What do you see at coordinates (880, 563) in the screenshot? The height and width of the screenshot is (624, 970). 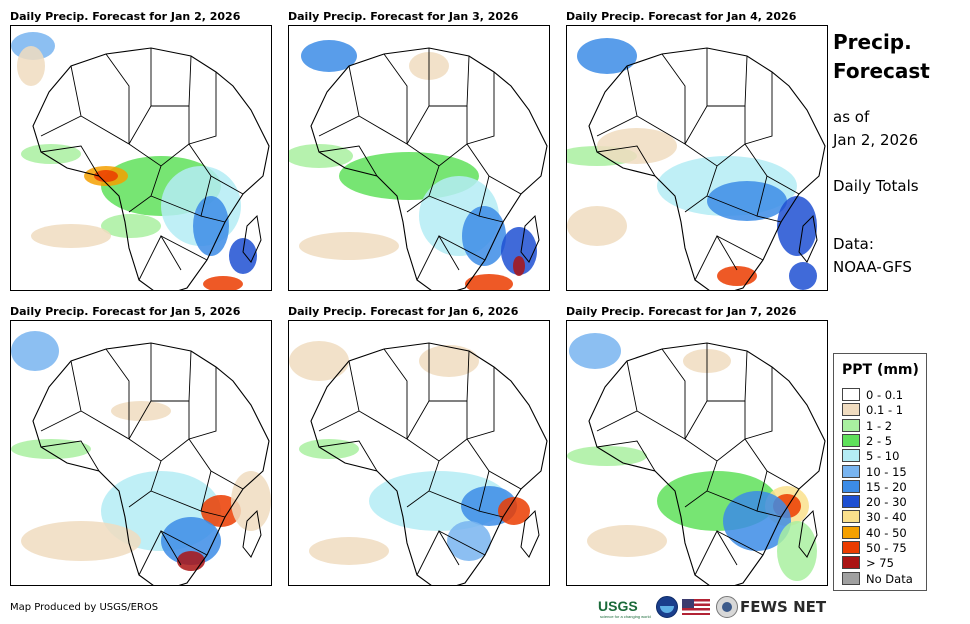 I see `legend-label: > 75` at bounding box center [880, 563].